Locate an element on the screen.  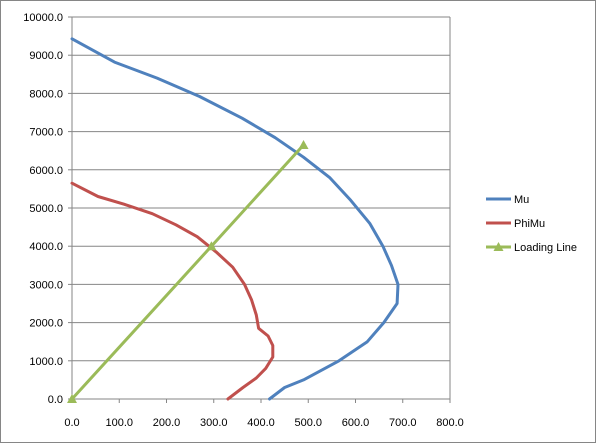
y-tick-label: 1000.0 is located at coordinates (46, 362).